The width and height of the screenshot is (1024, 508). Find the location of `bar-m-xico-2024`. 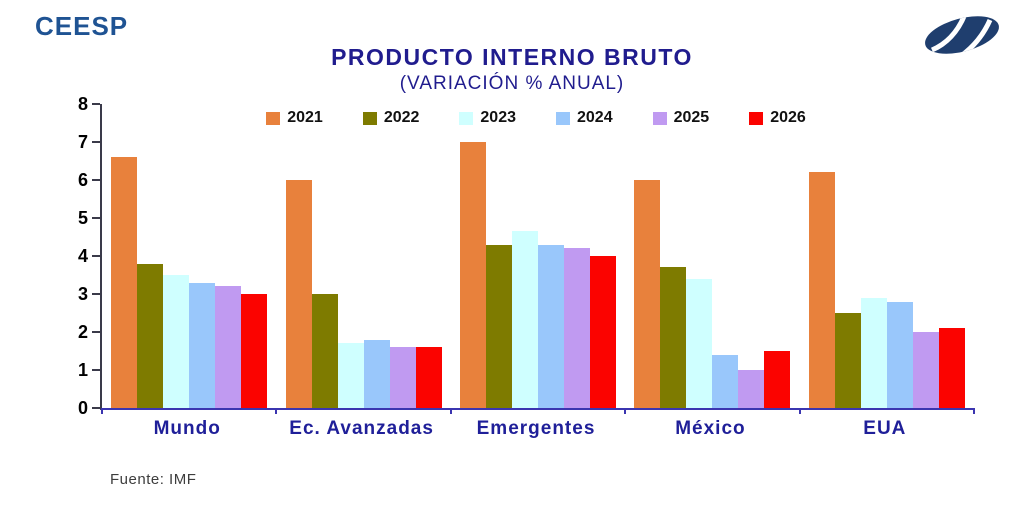

bar-m-xico-2024 is located at coordinates (725, 381).